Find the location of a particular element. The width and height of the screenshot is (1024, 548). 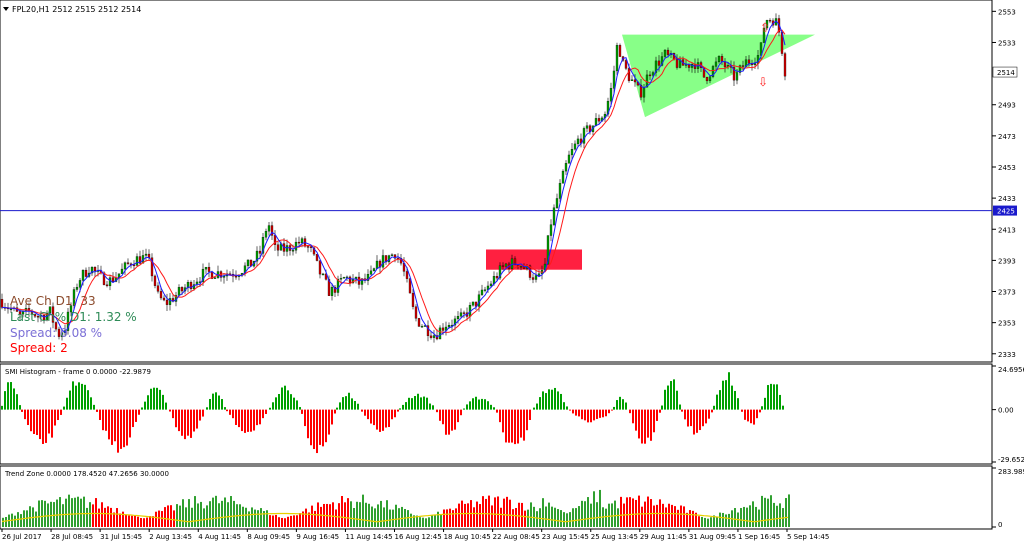

triangle-pattern is located at coordinates (718, 76).